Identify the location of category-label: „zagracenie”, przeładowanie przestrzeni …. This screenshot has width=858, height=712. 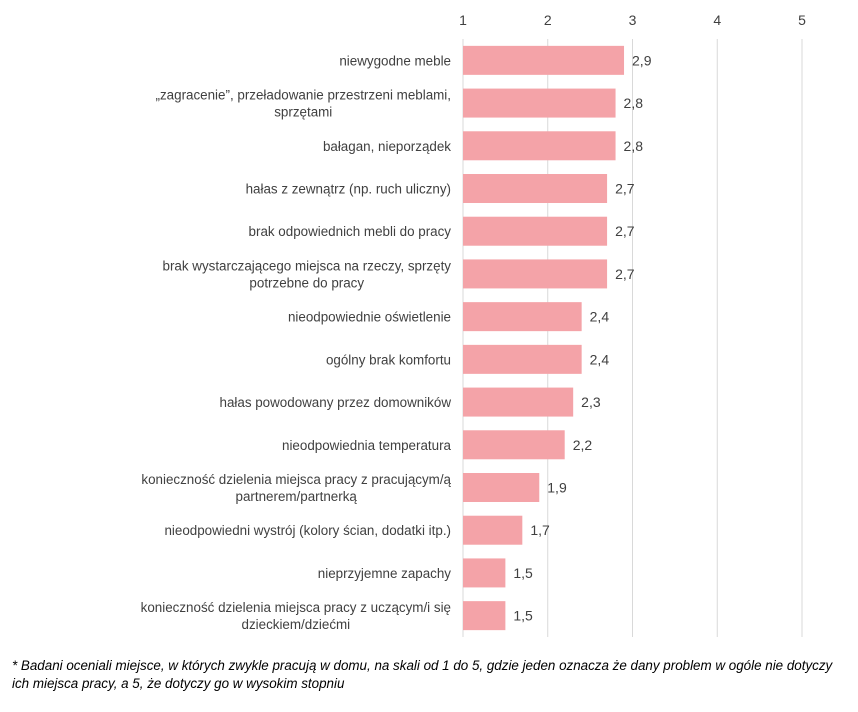
(303, 104).